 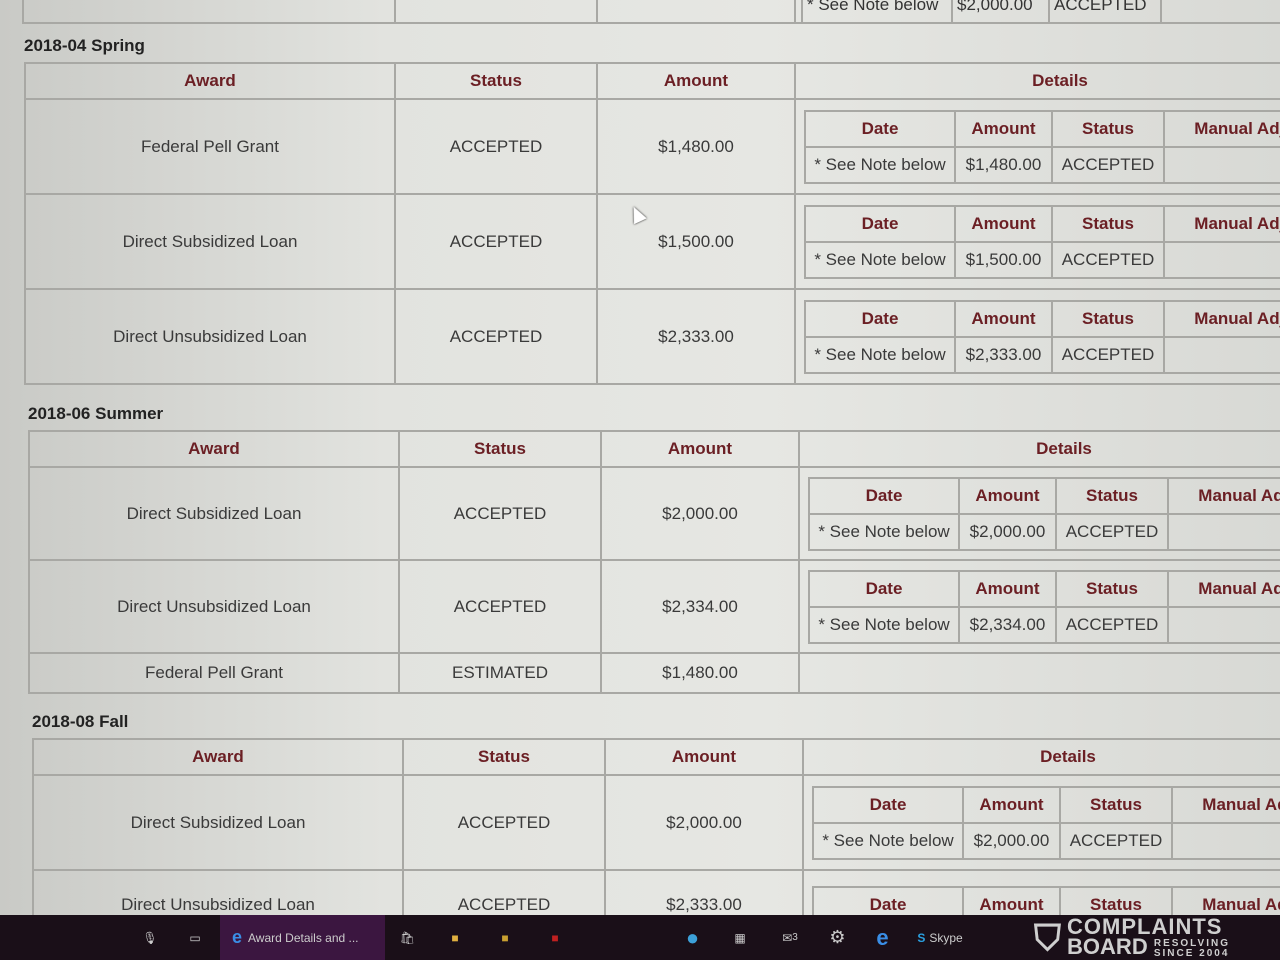 I want to click on skype-button: S Skype, so click(x=940, y=937).